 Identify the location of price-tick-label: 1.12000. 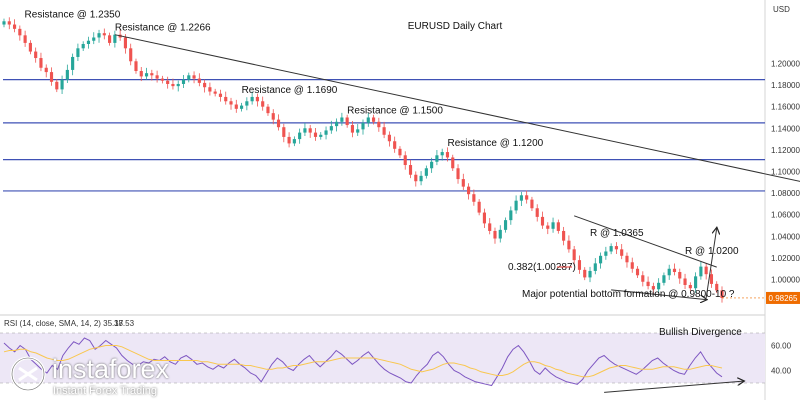
(785, 150).